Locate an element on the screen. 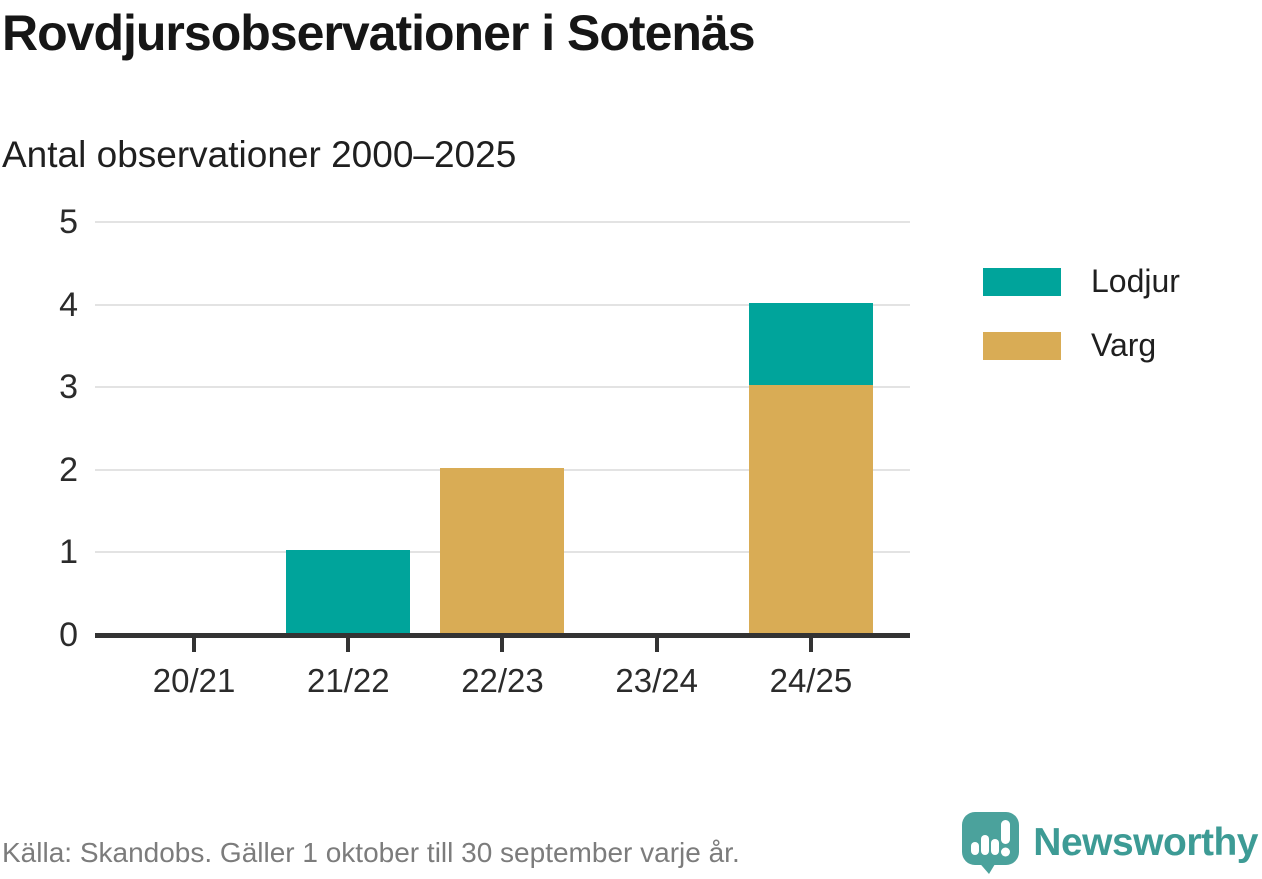 The width and height of the screenshot is (1262, 879). legend-label: Lodjur is located at coordinates (1135, 281).